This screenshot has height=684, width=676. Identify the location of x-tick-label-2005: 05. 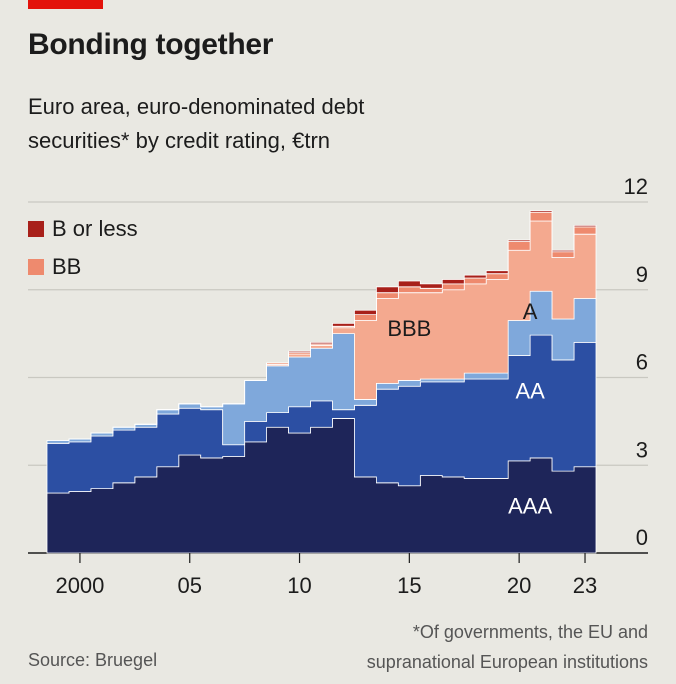
(189, 585).